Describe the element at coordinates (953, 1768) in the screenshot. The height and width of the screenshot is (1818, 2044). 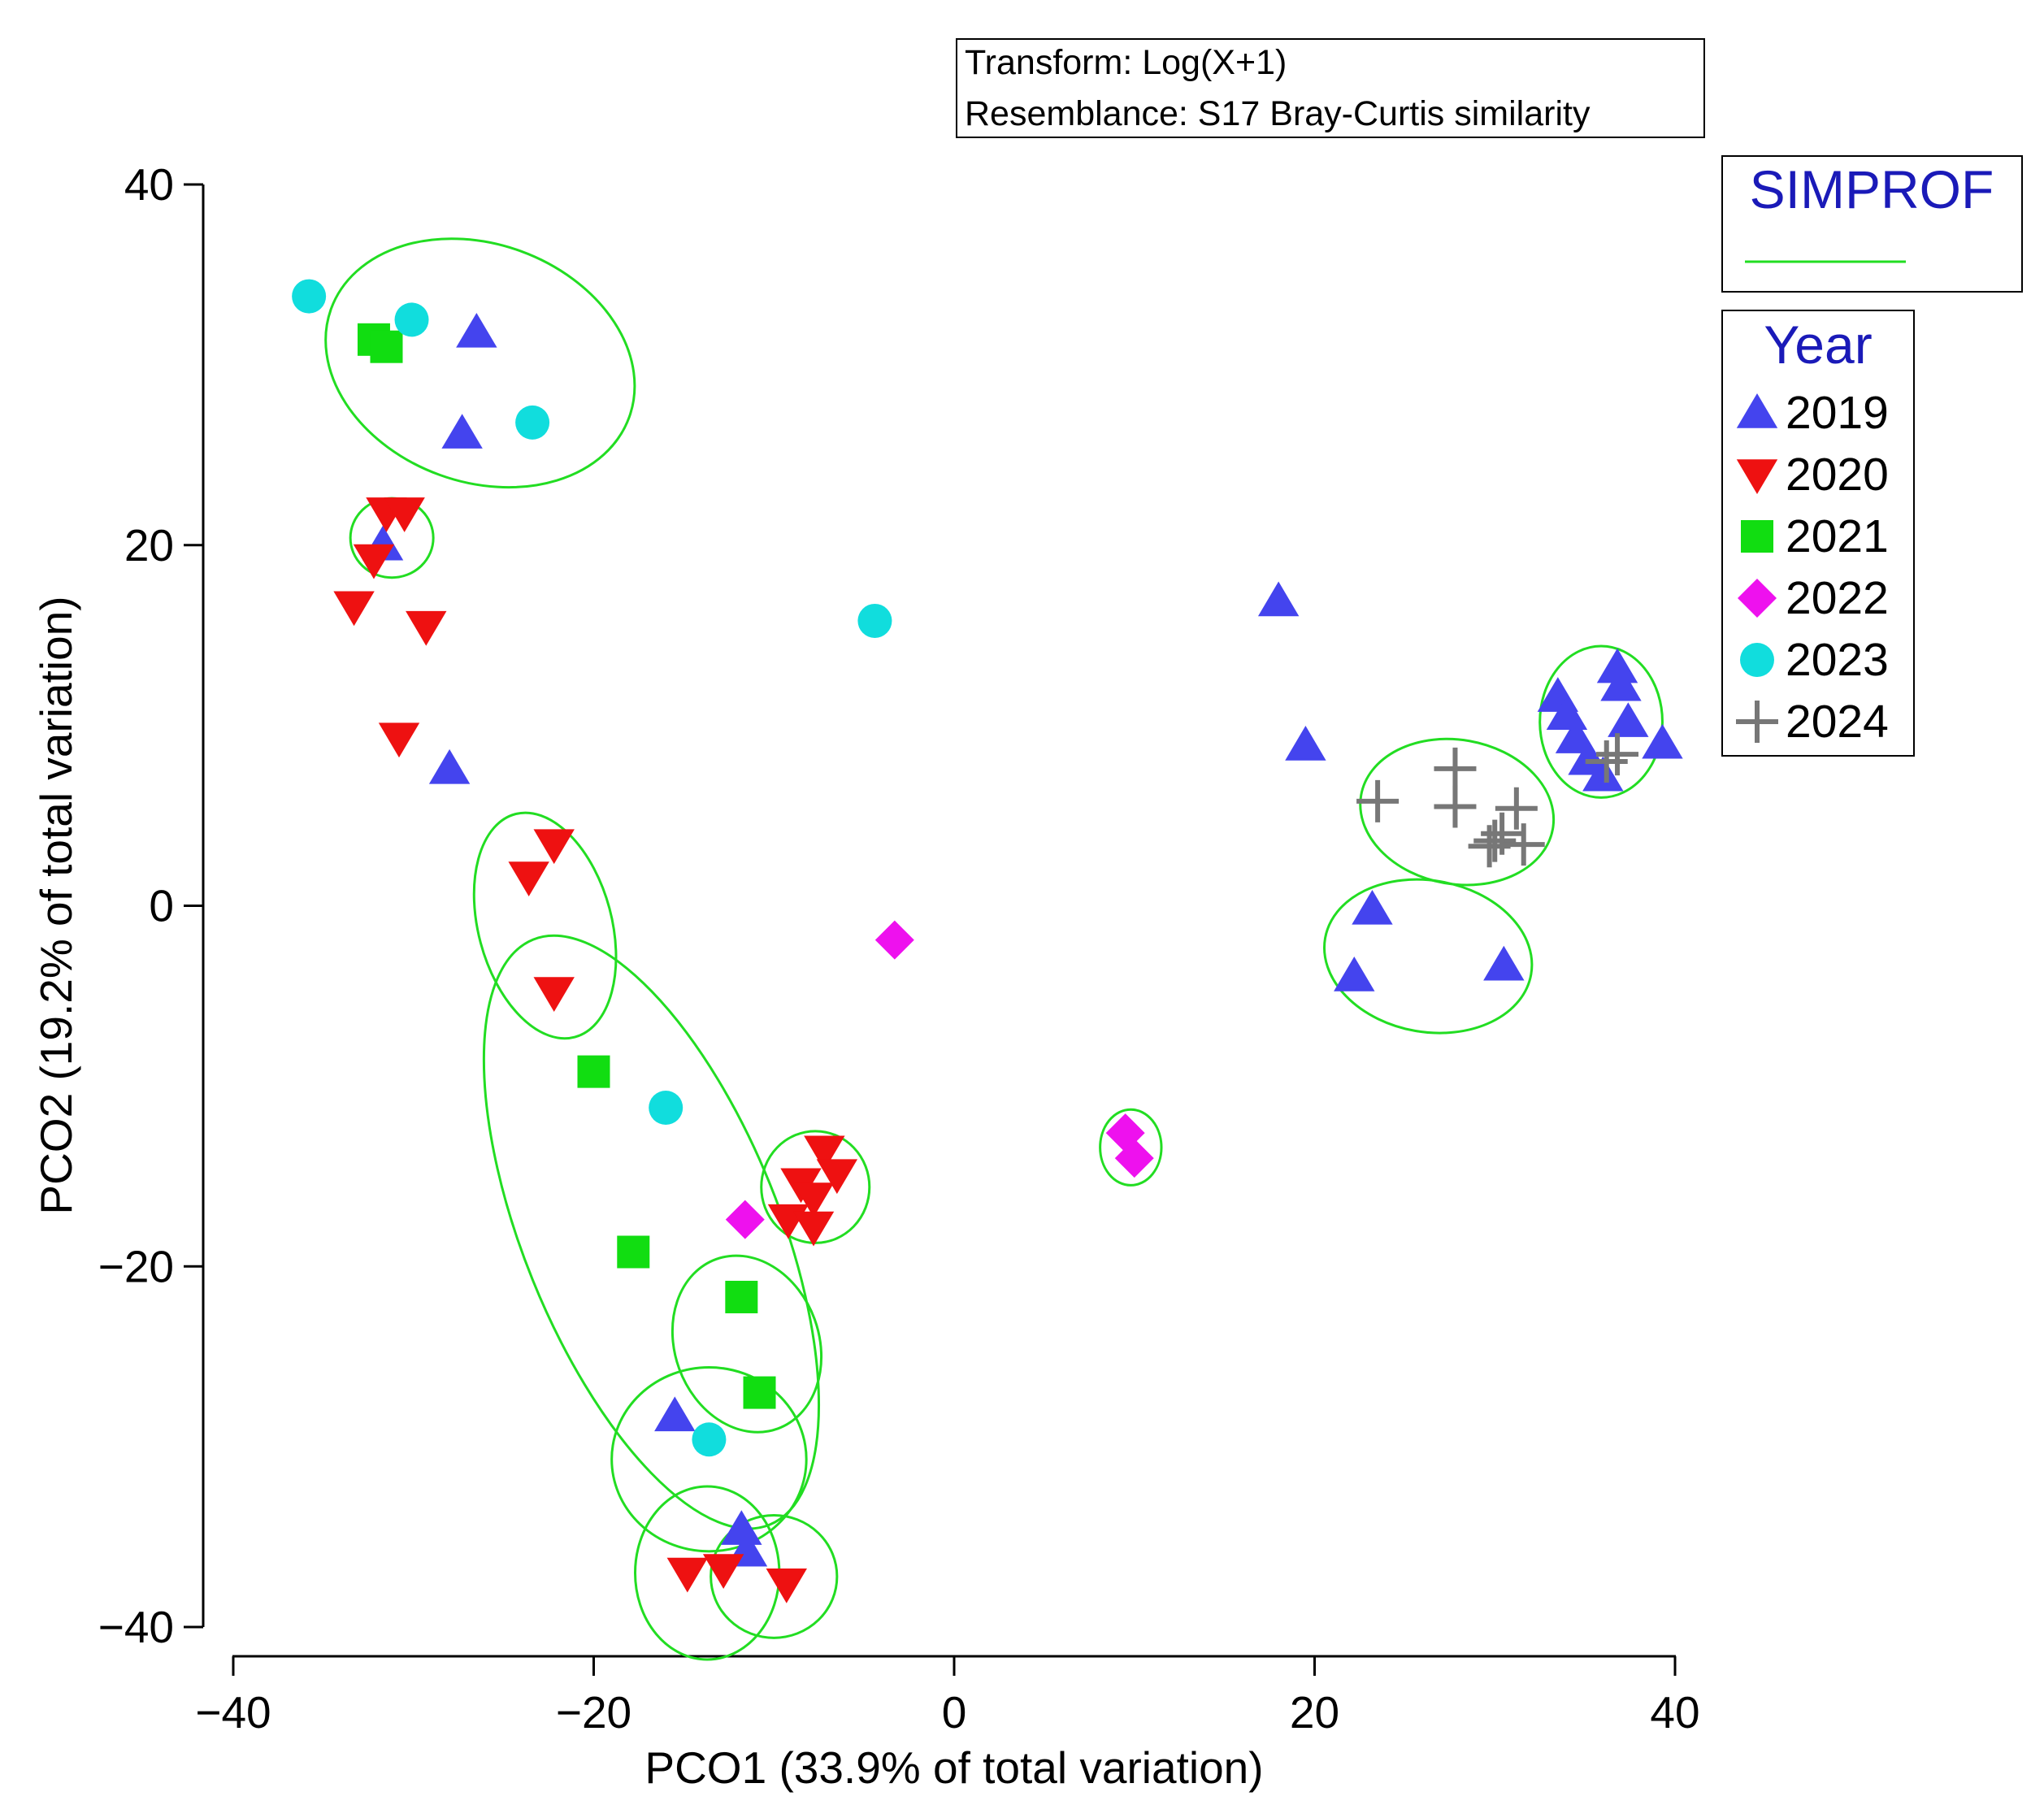
I see `x-axis-label: PCO1 (33.9% of total variation)` at that location.